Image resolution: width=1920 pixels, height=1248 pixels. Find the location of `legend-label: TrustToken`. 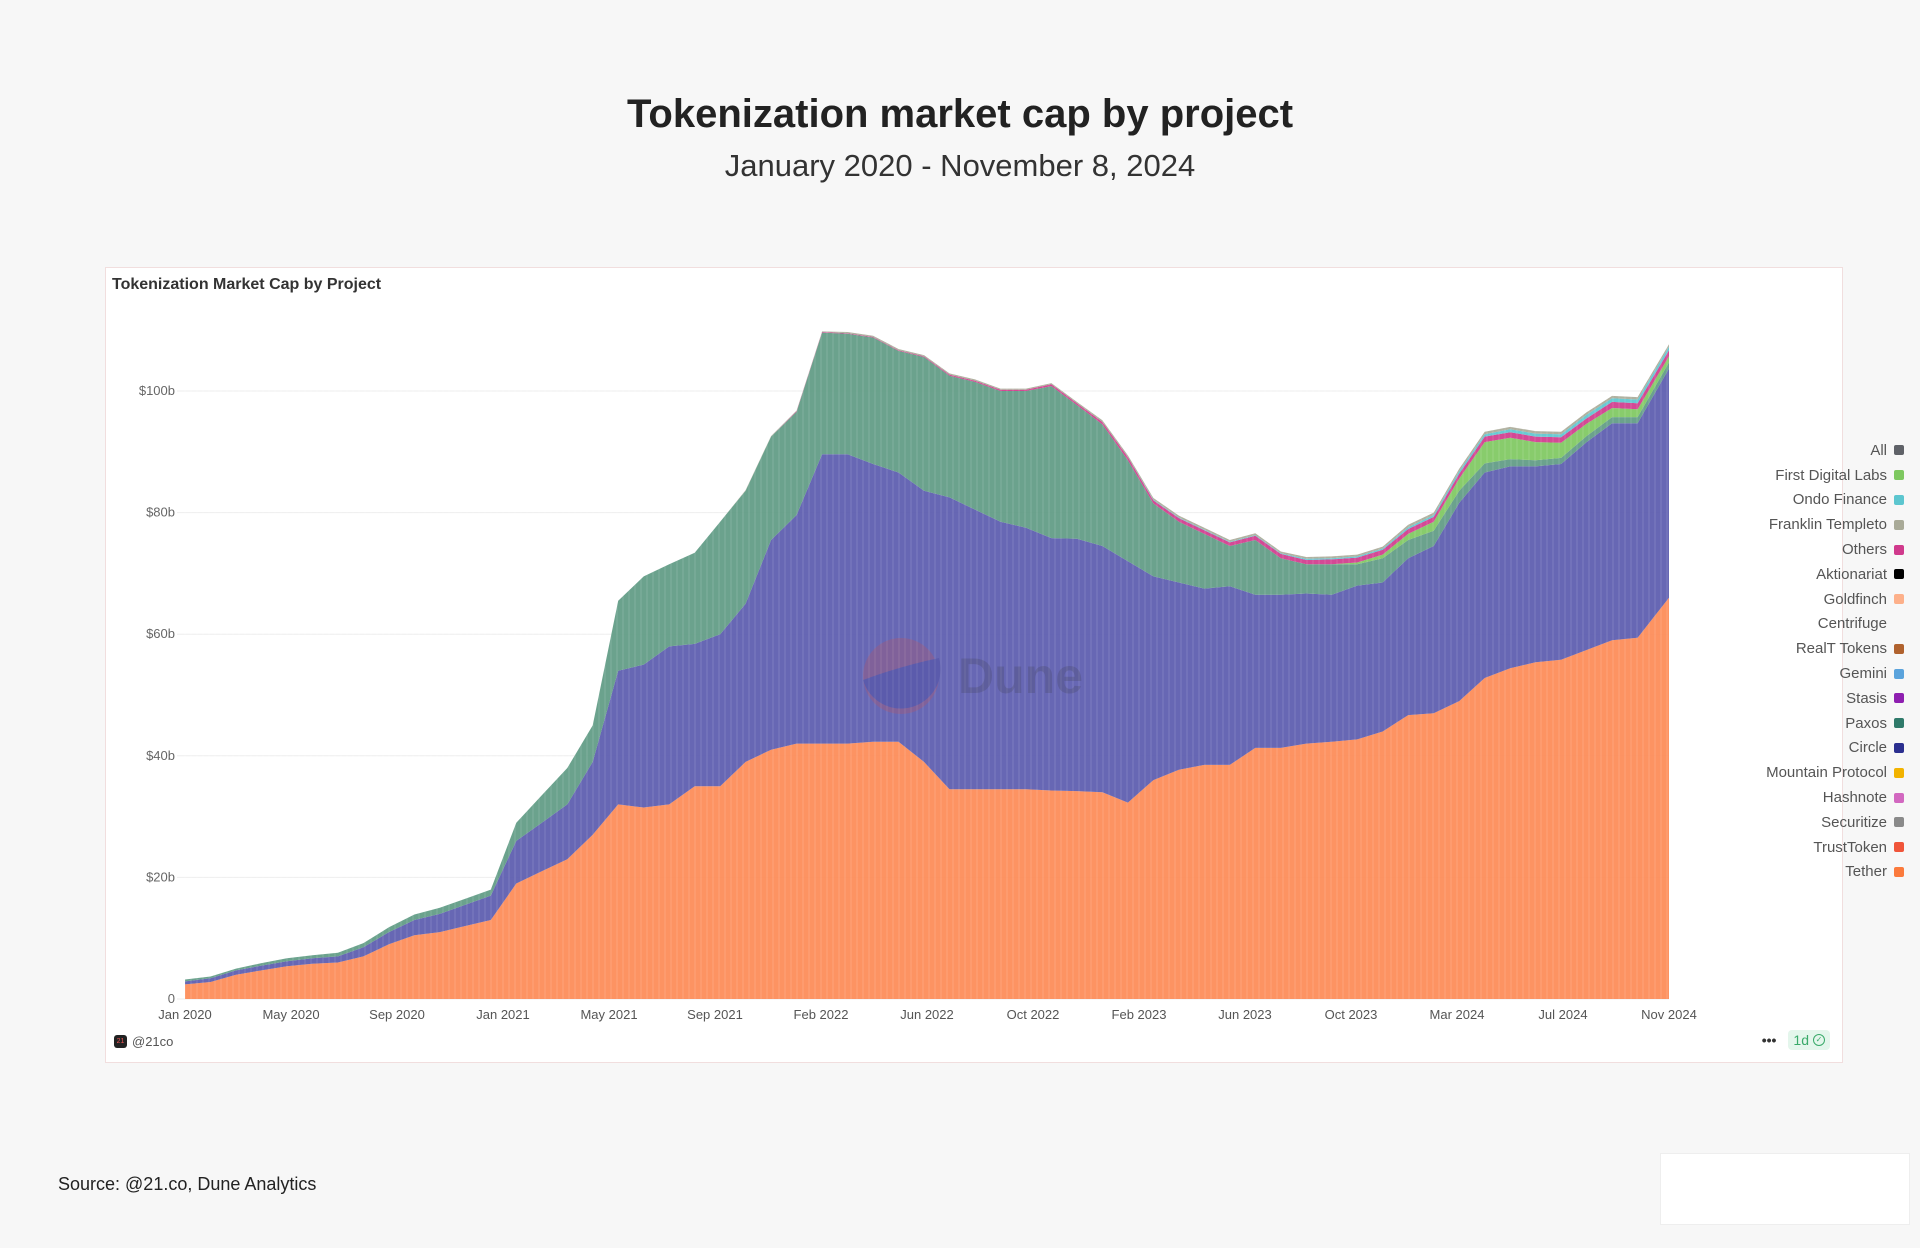

legend-label: TrustToken is located at coordinates (1850, 847).